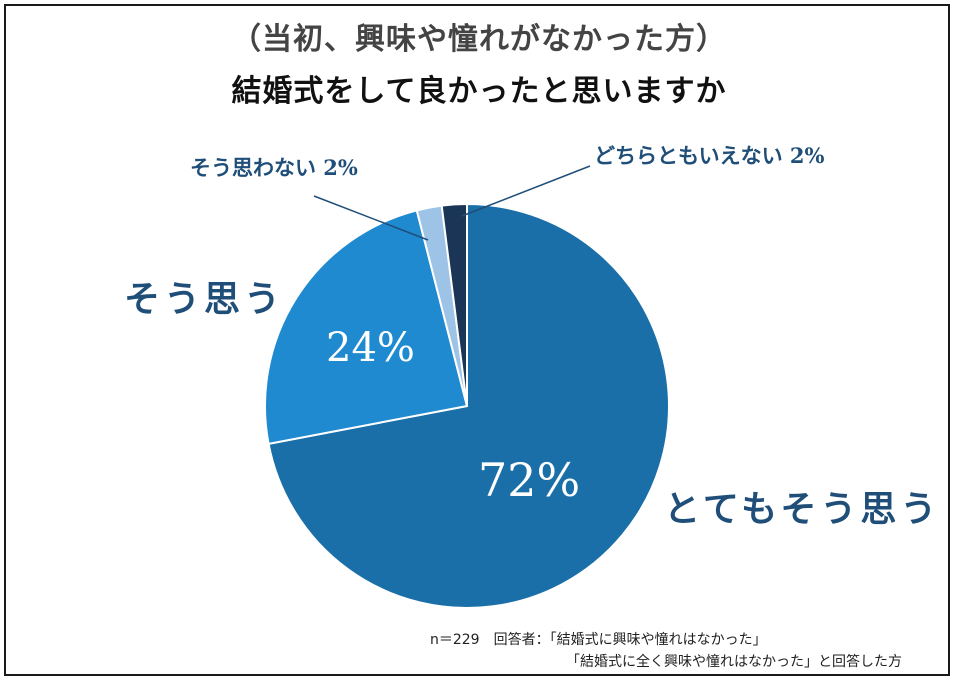  Describe the element at coordinates (526, 191) in the screenshot. I see `leader-line-neutral` at that location.